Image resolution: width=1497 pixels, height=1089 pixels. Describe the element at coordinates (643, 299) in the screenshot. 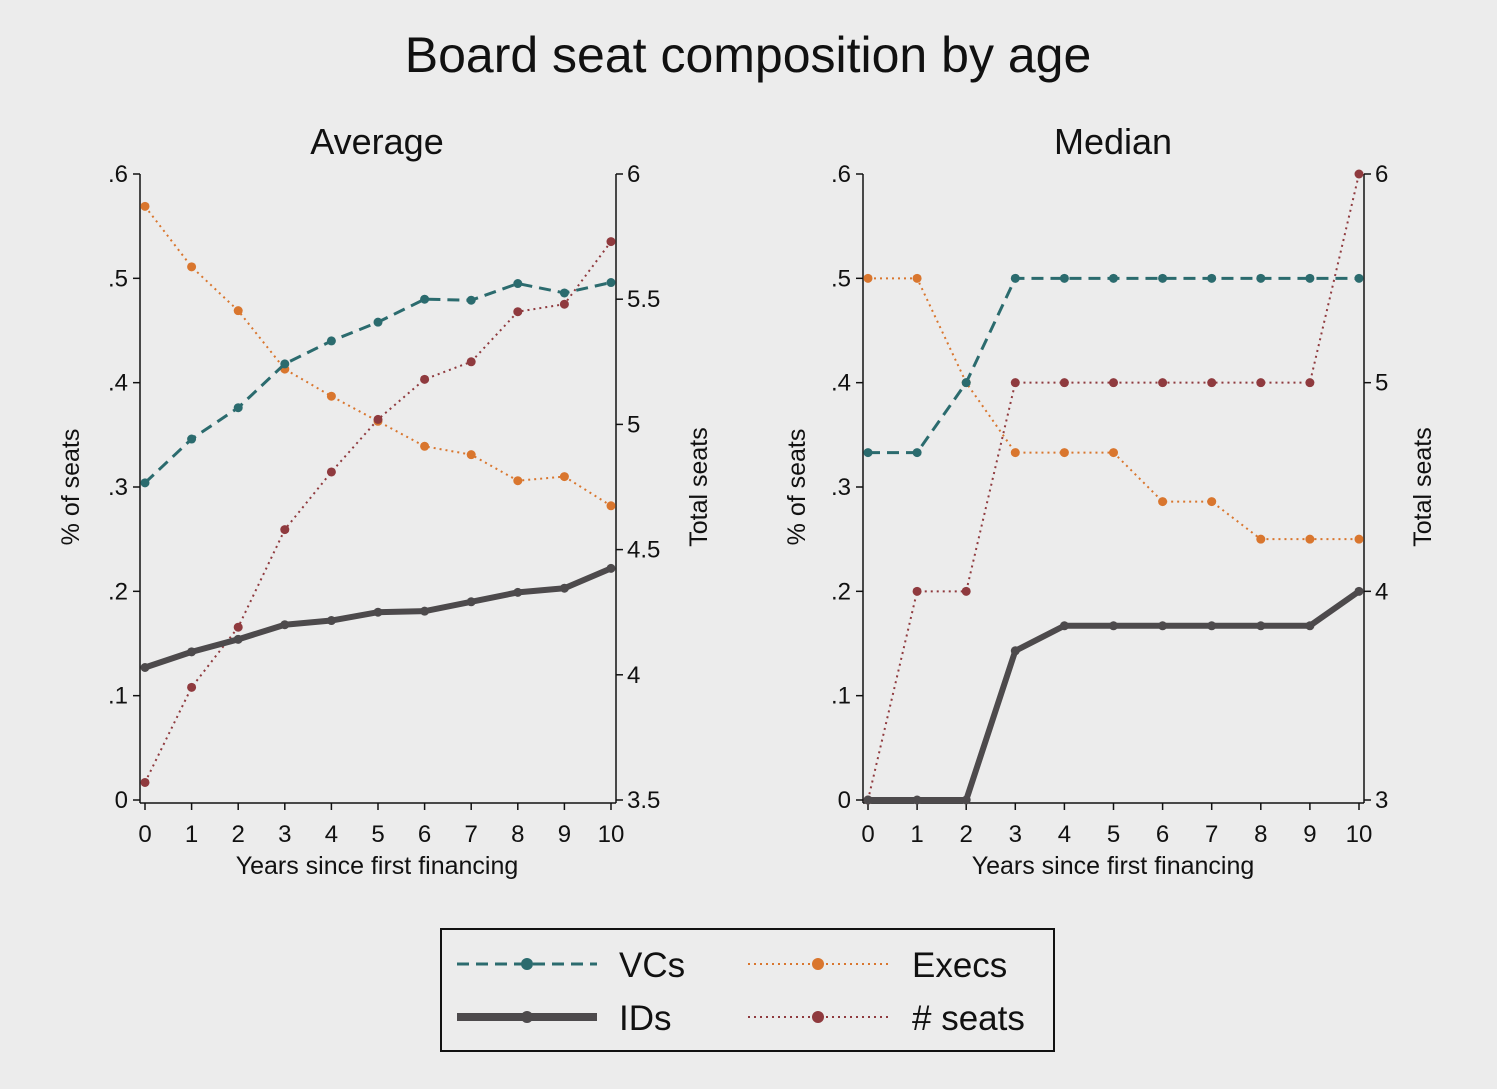

I see `y2-tick-label: 5.5` at that location.